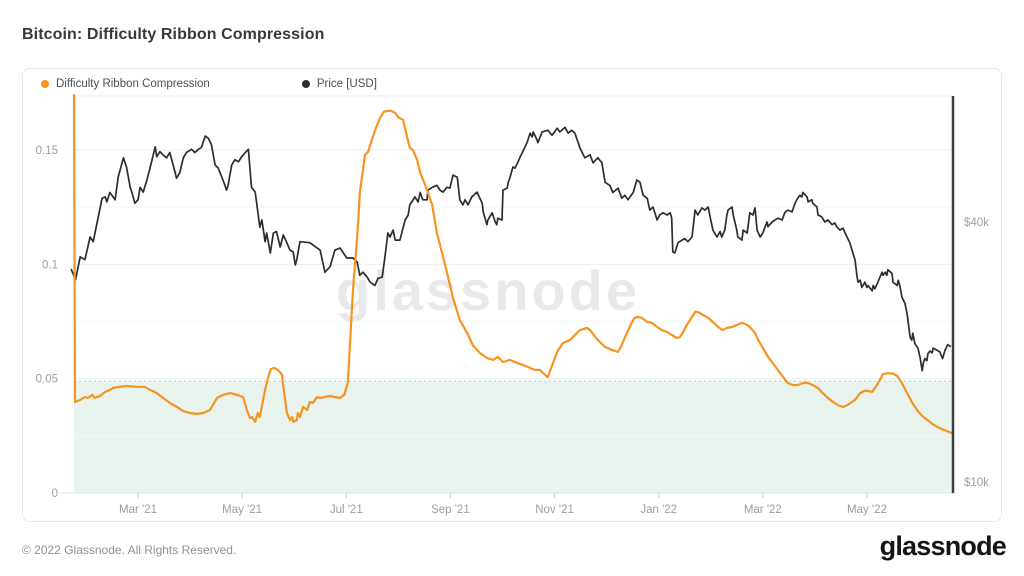  Describe the element at coordinates (305, 84) in the screenshot. I see `price-legend-dot-icon` at that location.